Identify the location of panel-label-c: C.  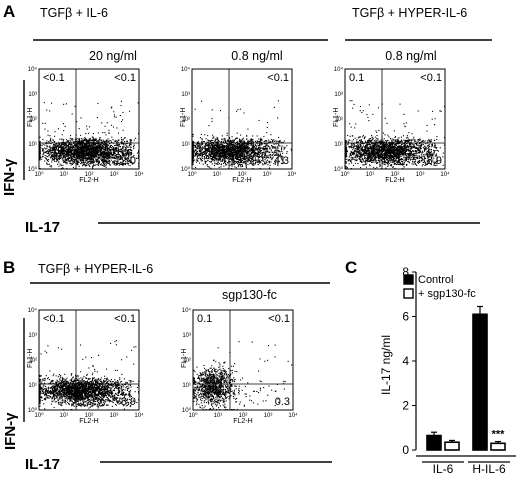
(351, 267).